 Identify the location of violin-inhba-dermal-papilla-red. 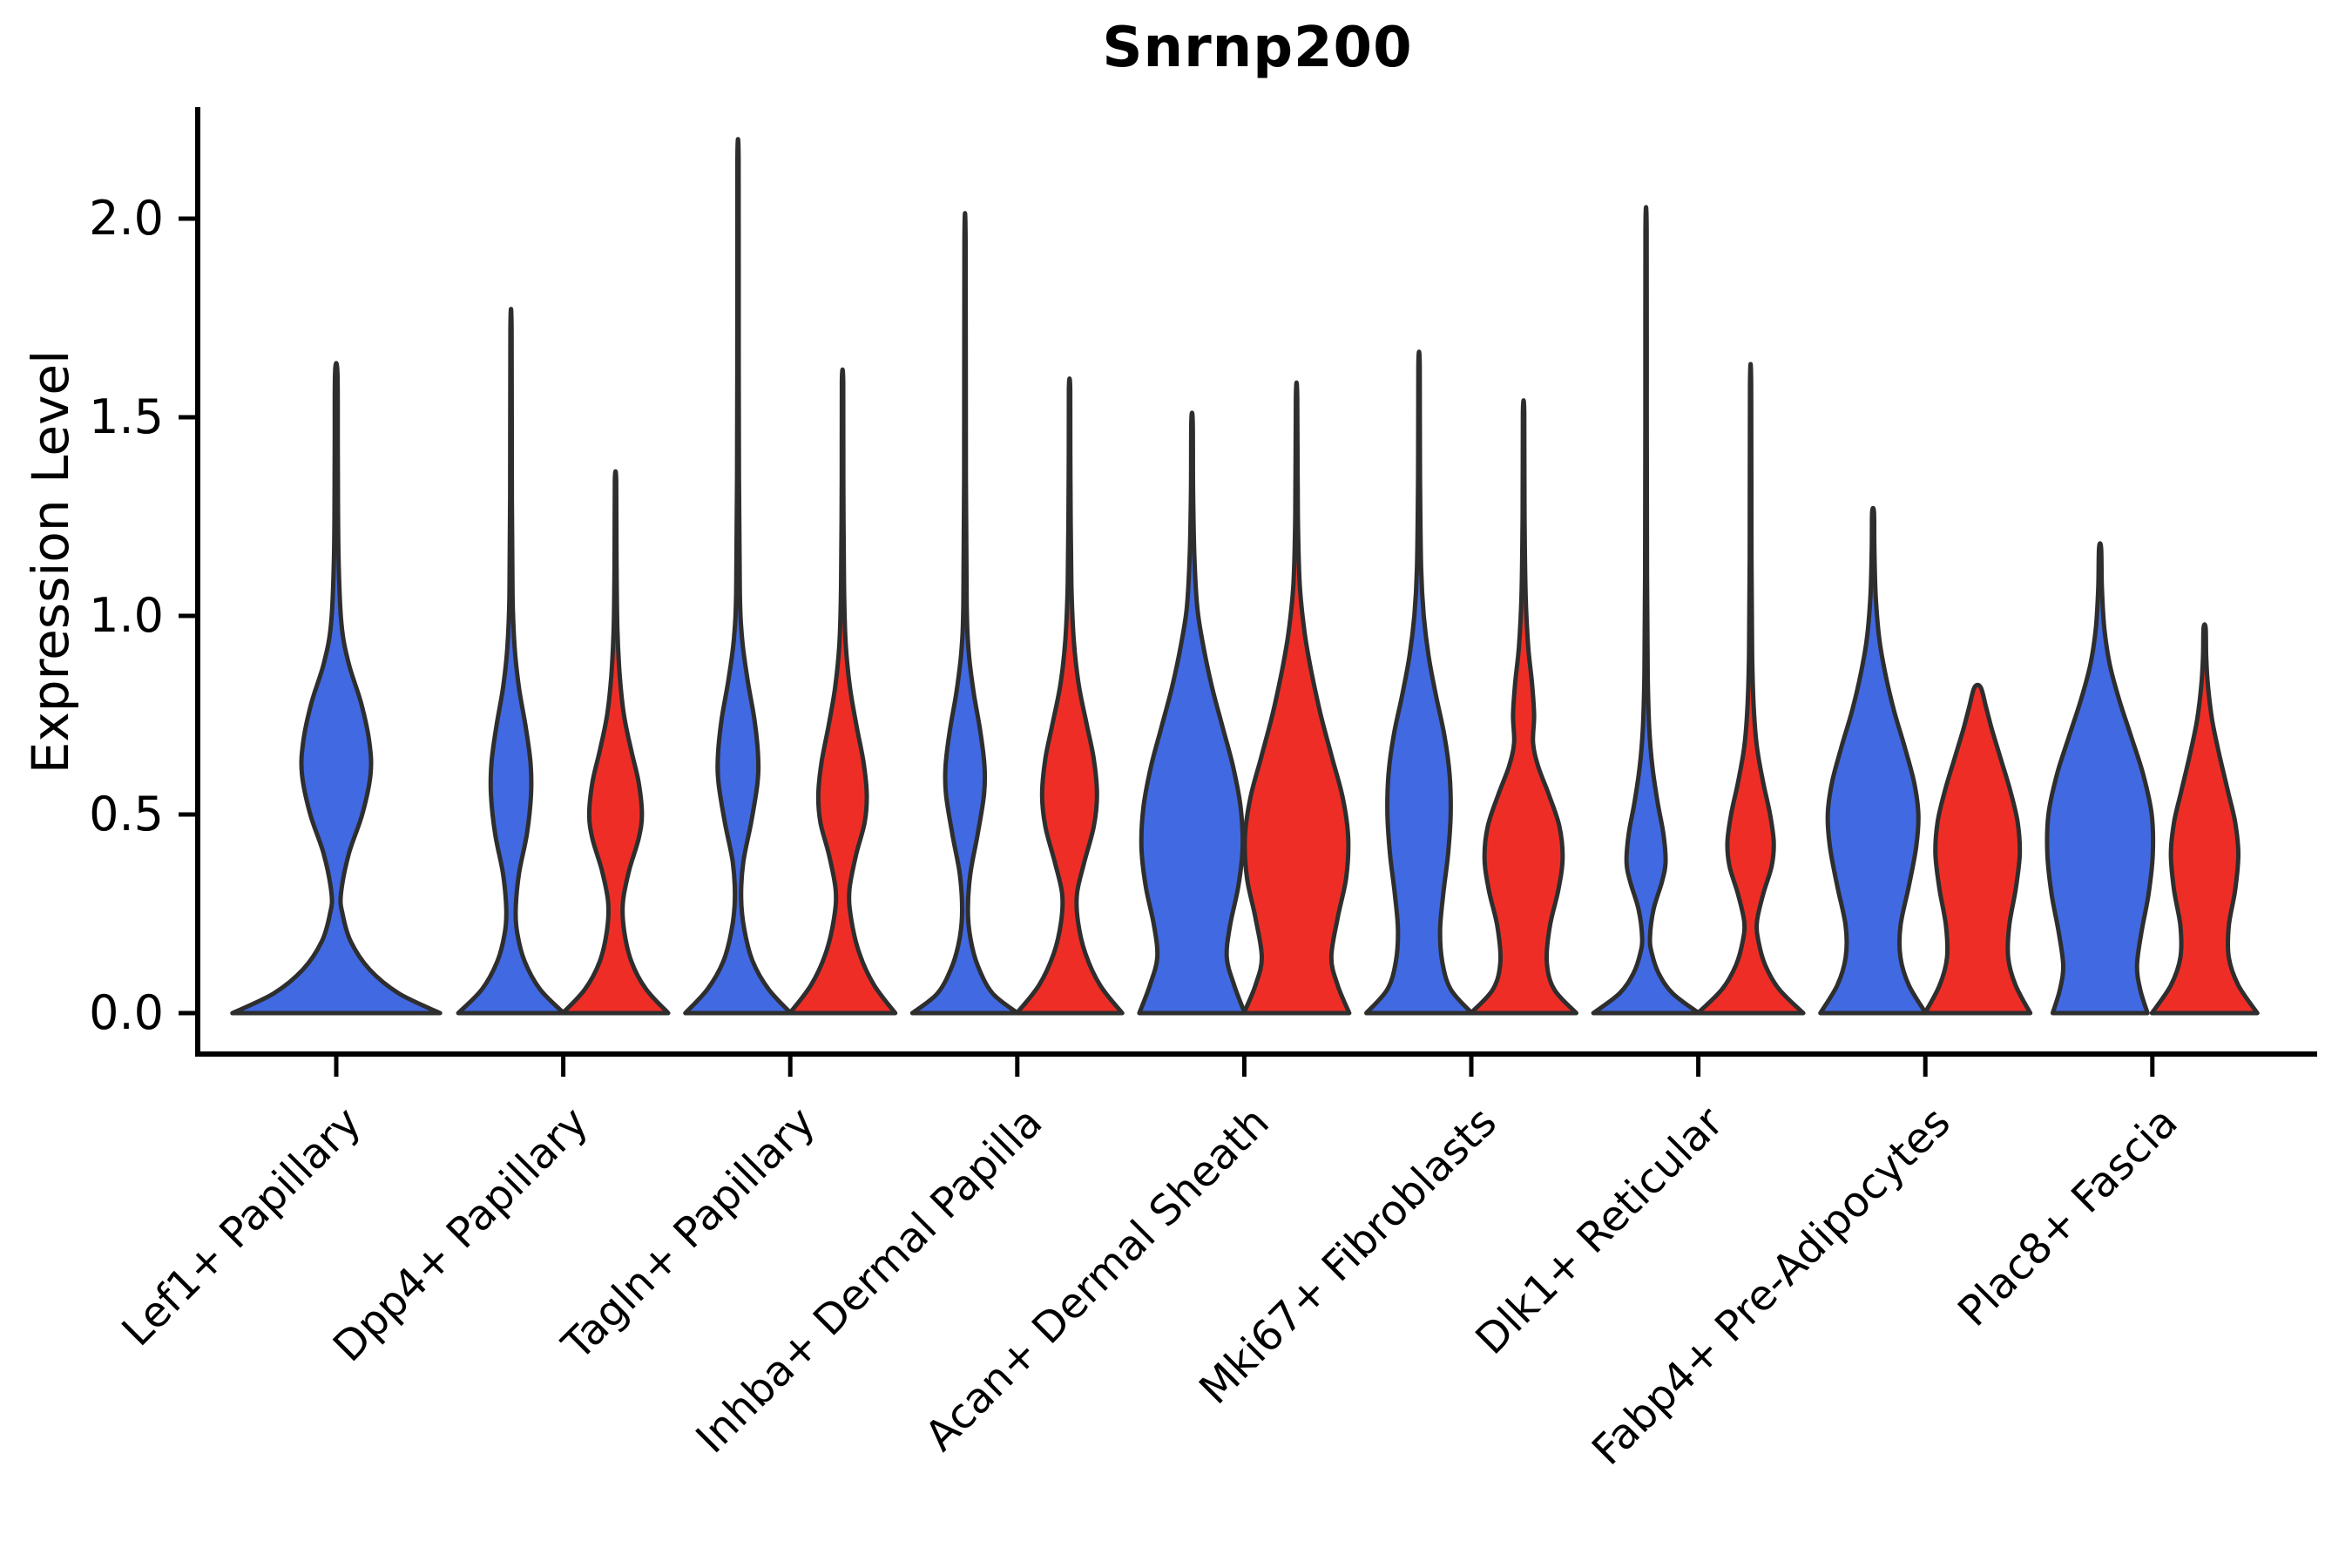
(1069, 696).